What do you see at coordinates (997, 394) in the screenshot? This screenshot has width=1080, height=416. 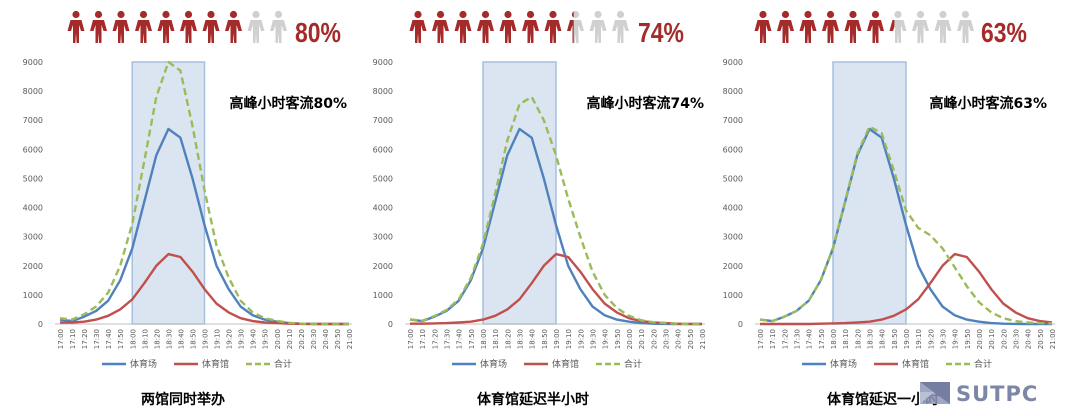 I see `sutpc-logo-text: SUTPC` at bounding box center [997, 394].